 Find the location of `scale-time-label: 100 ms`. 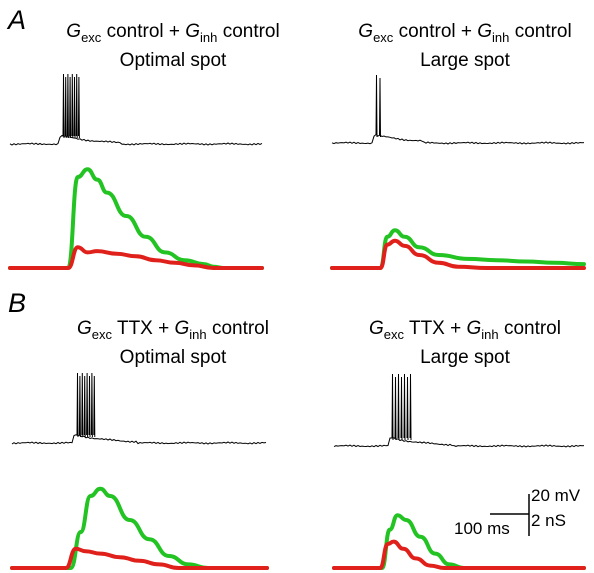

scale-time-label: 100 ms is located at coordinates (482, 528).